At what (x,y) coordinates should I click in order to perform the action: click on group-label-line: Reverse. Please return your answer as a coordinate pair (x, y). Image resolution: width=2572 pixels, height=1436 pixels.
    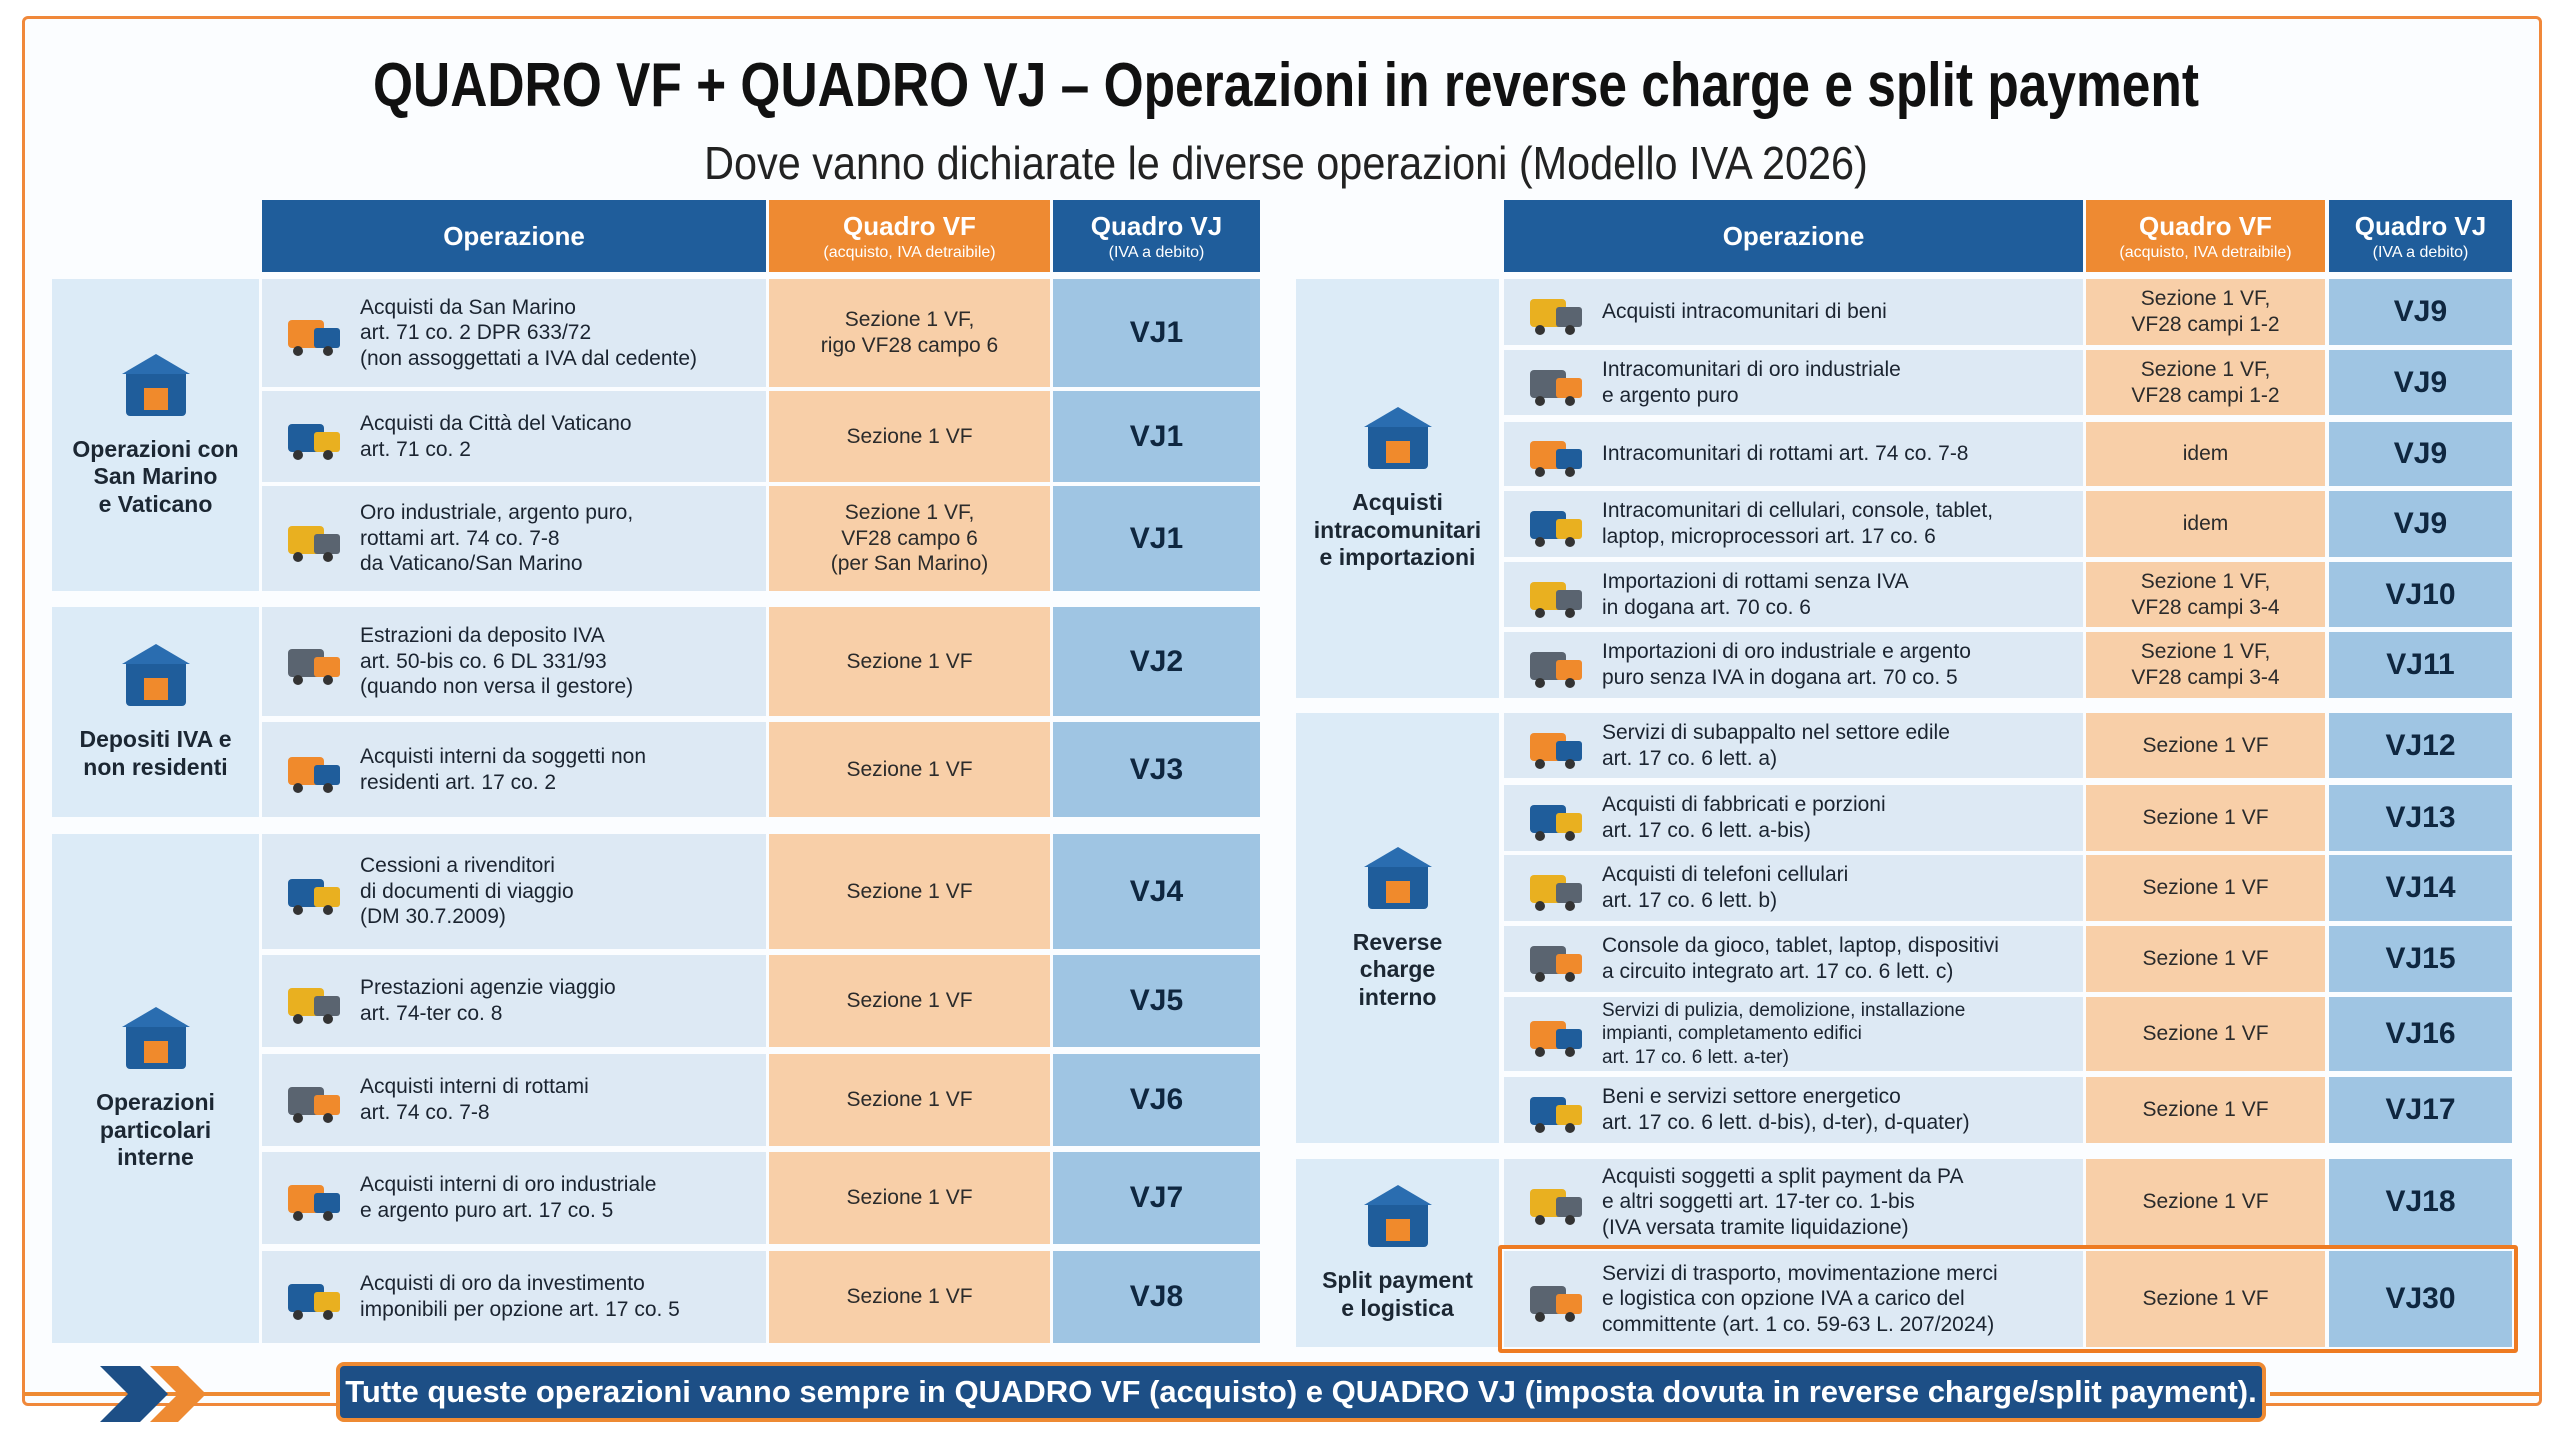
    Looking at the image, I should click on (1397, 941).